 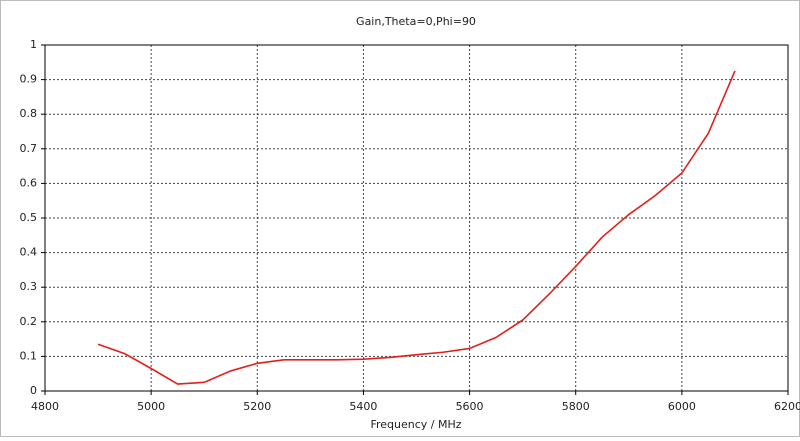 I want to click on x-tick-label: 5800, so click(x=576, y=406).